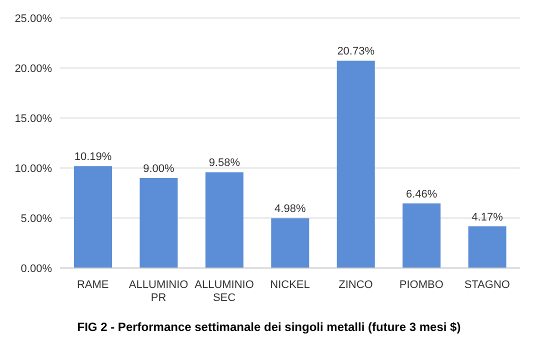 Image resolution: width=538 pixels, height=340 pixels. Describe the element at coordinates (33, 118) in the screenshot. I see `y-tick-label: 15.00%` at that location.